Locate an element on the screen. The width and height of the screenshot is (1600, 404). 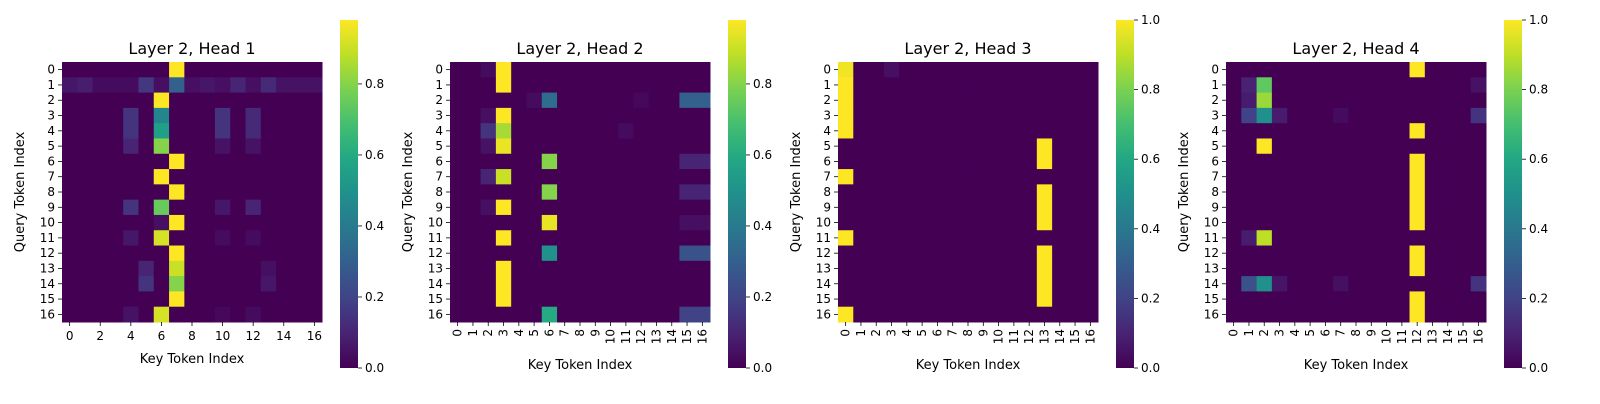
y-tick-label: 8 is located at coordinates (1215, 192).